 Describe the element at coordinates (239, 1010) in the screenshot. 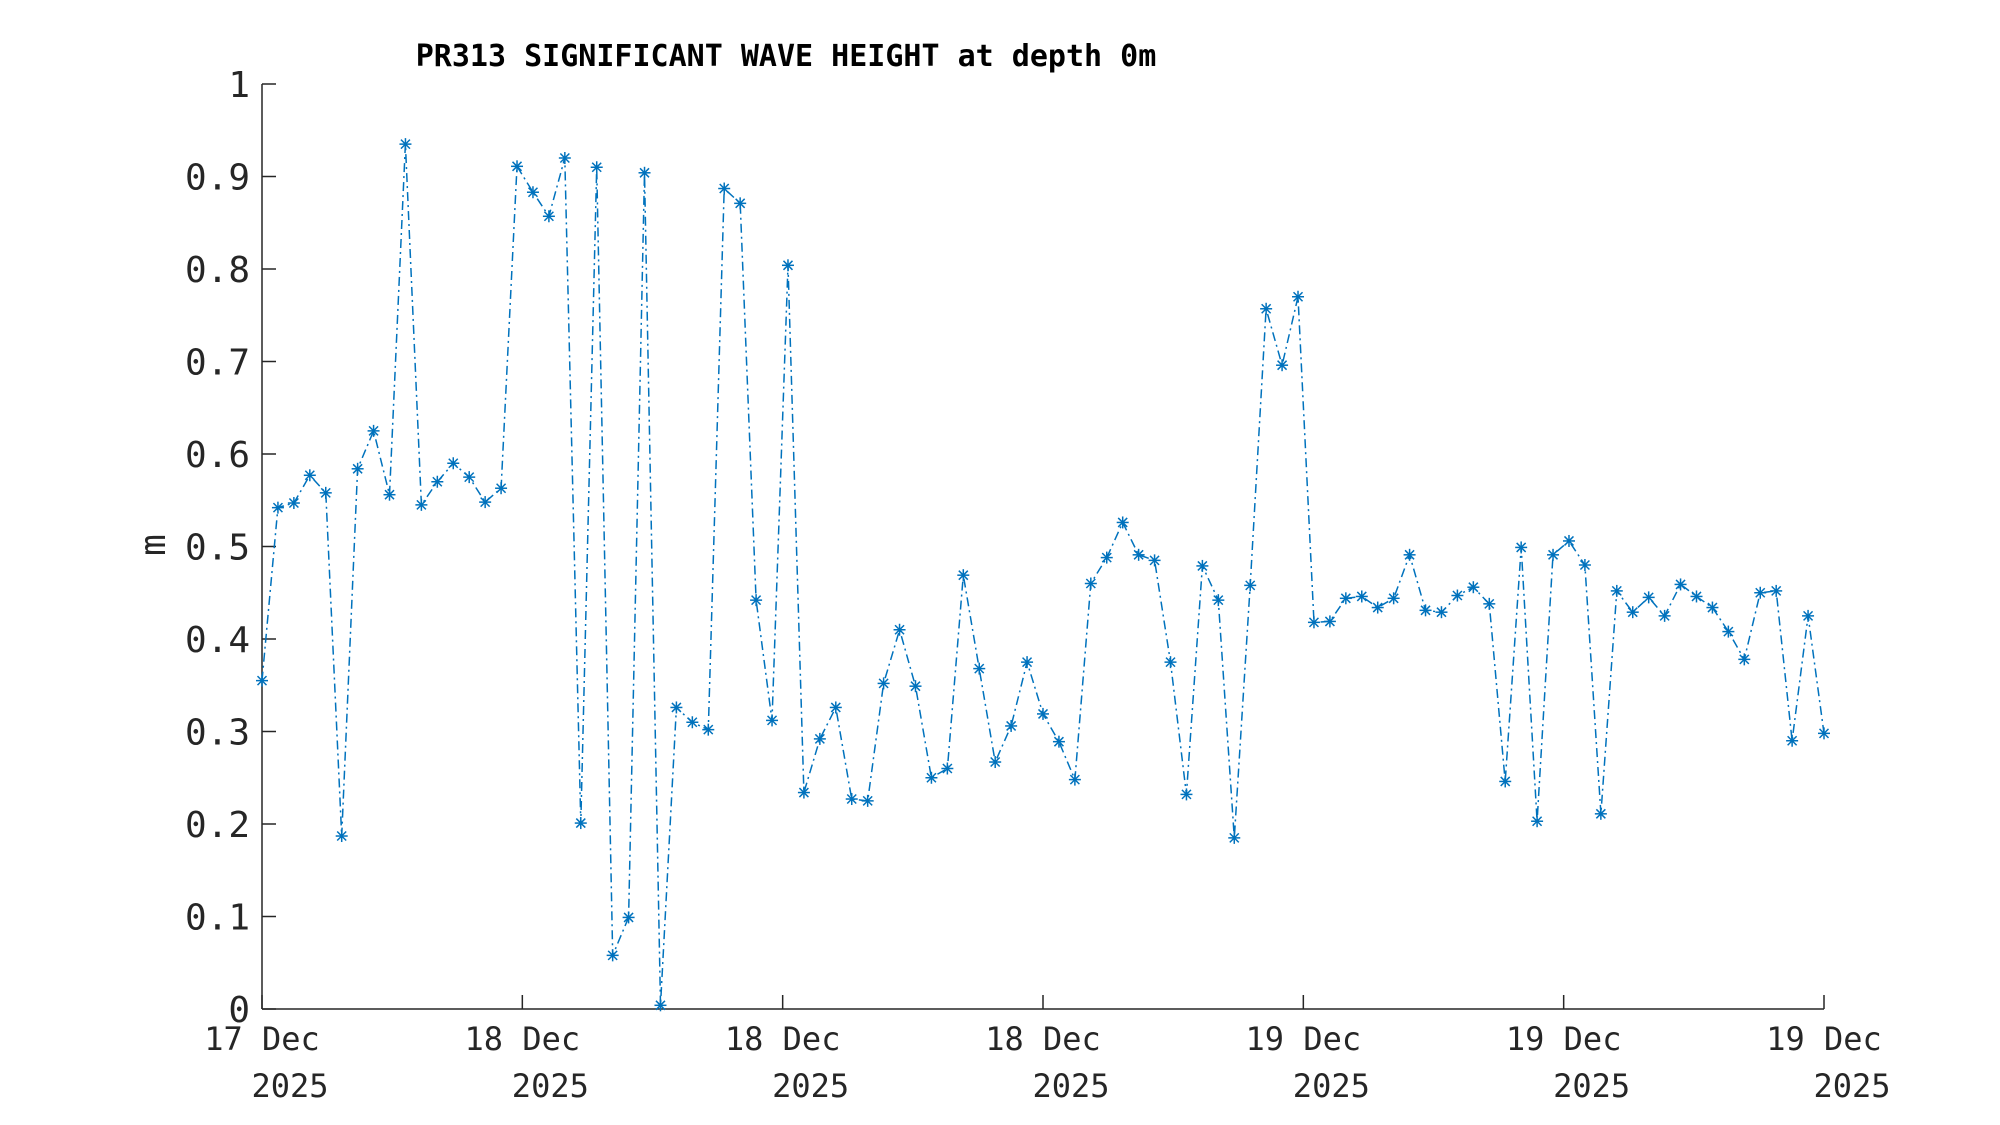

I see `y-tick-label: 0` at that location.